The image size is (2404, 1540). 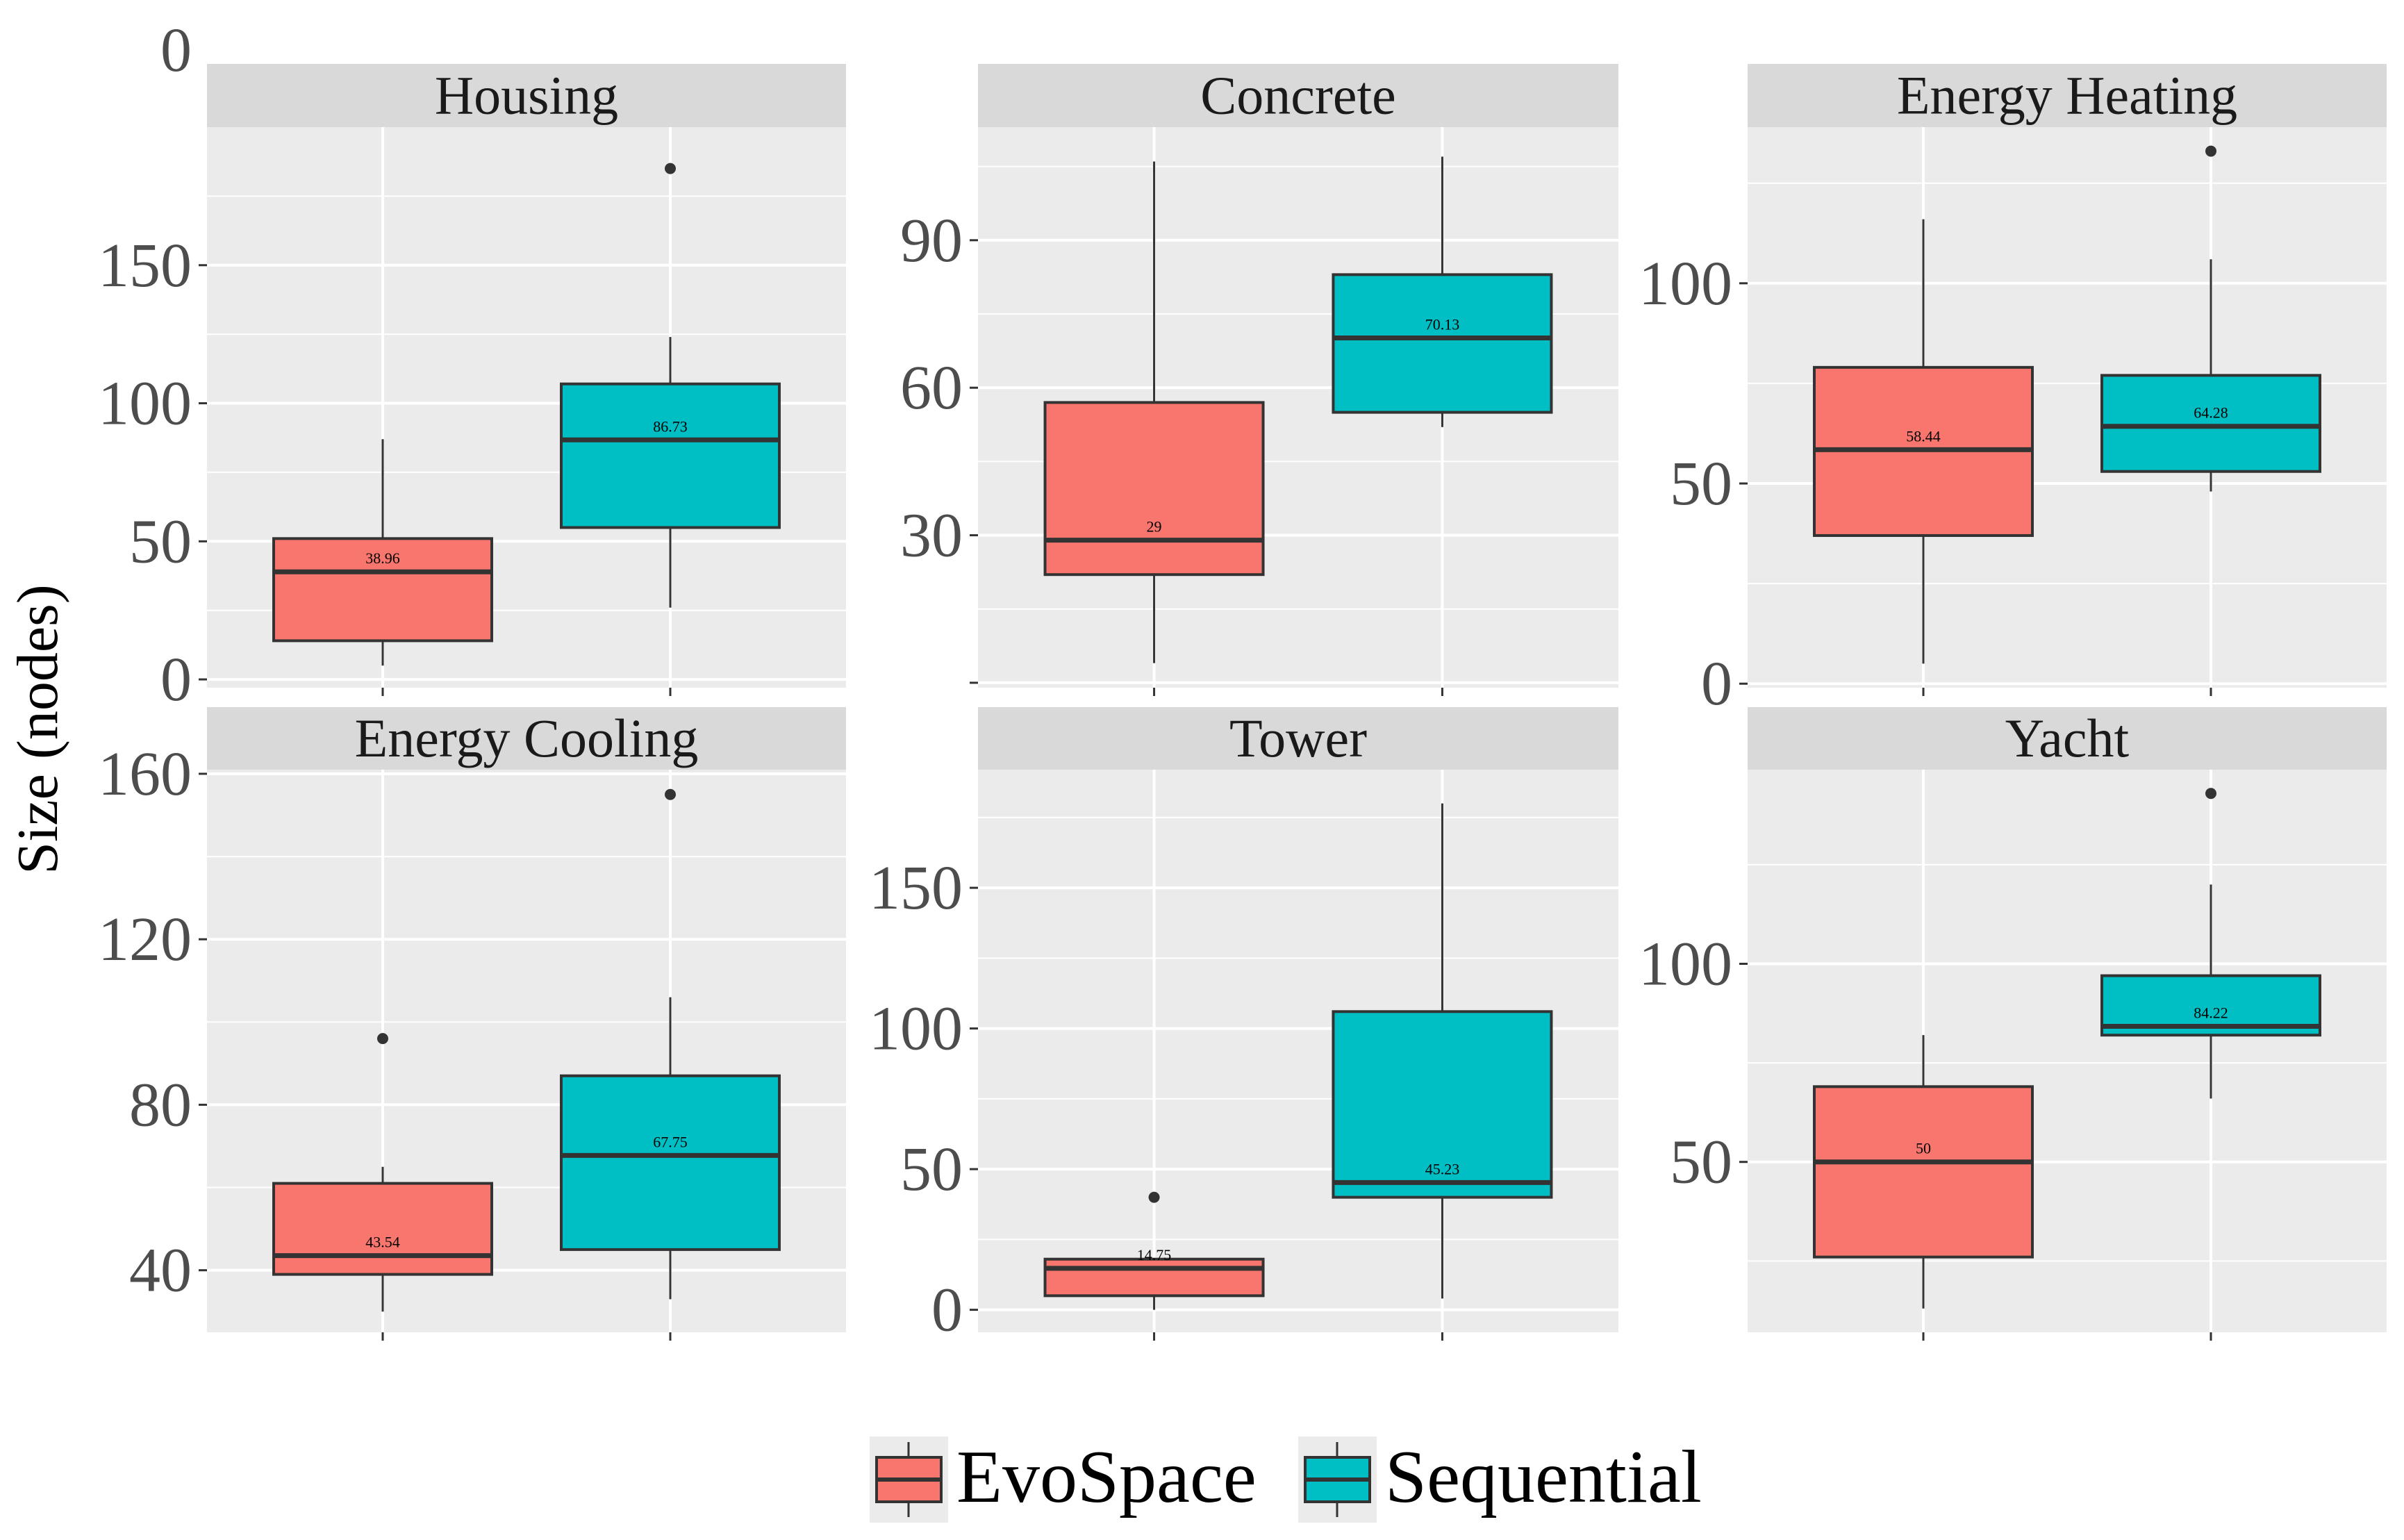 I want to click on panel-housing: 0 50 100 150 Housing 0 38.96 86.73, so click(x=472, y=365).